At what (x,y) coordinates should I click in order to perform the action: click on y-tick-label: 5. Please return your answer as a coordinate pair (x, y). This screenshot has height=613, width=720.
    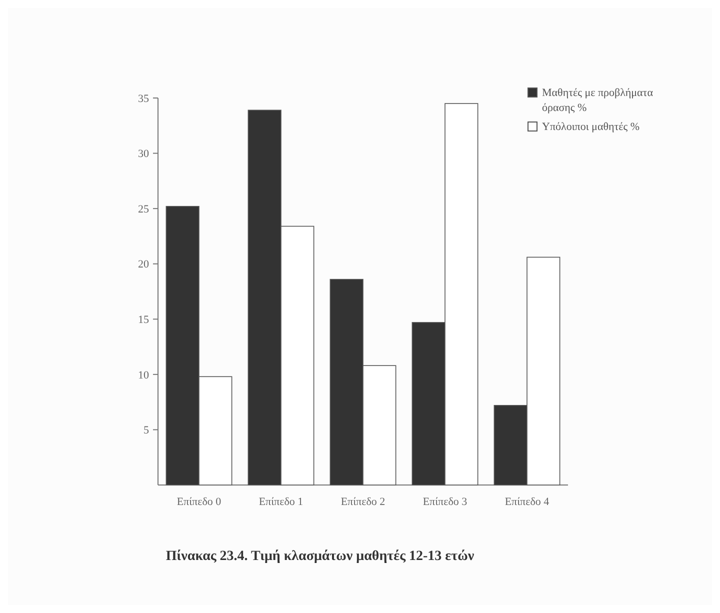
    Looking at the image, I should click on (147, 430).